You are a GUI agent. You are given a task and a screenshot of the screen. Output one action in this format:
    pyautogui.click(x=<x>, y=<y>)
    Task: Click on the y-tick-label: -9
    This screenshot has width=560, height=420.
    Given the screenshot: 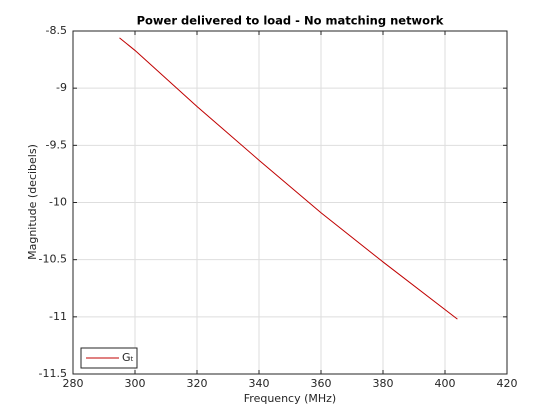 What is the action you would take?
    pyautogui.click(x=61, y=87)
    